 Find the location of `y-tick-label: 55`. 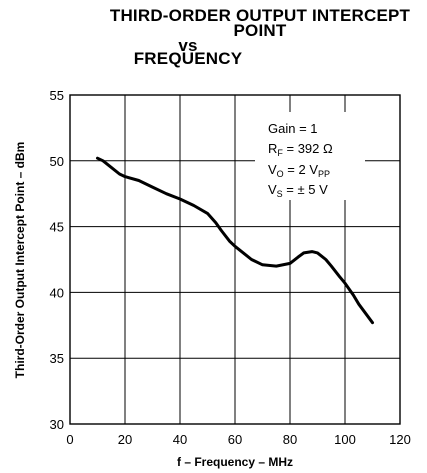

y-tick-label: 55 is located at coordinates (57, 95).